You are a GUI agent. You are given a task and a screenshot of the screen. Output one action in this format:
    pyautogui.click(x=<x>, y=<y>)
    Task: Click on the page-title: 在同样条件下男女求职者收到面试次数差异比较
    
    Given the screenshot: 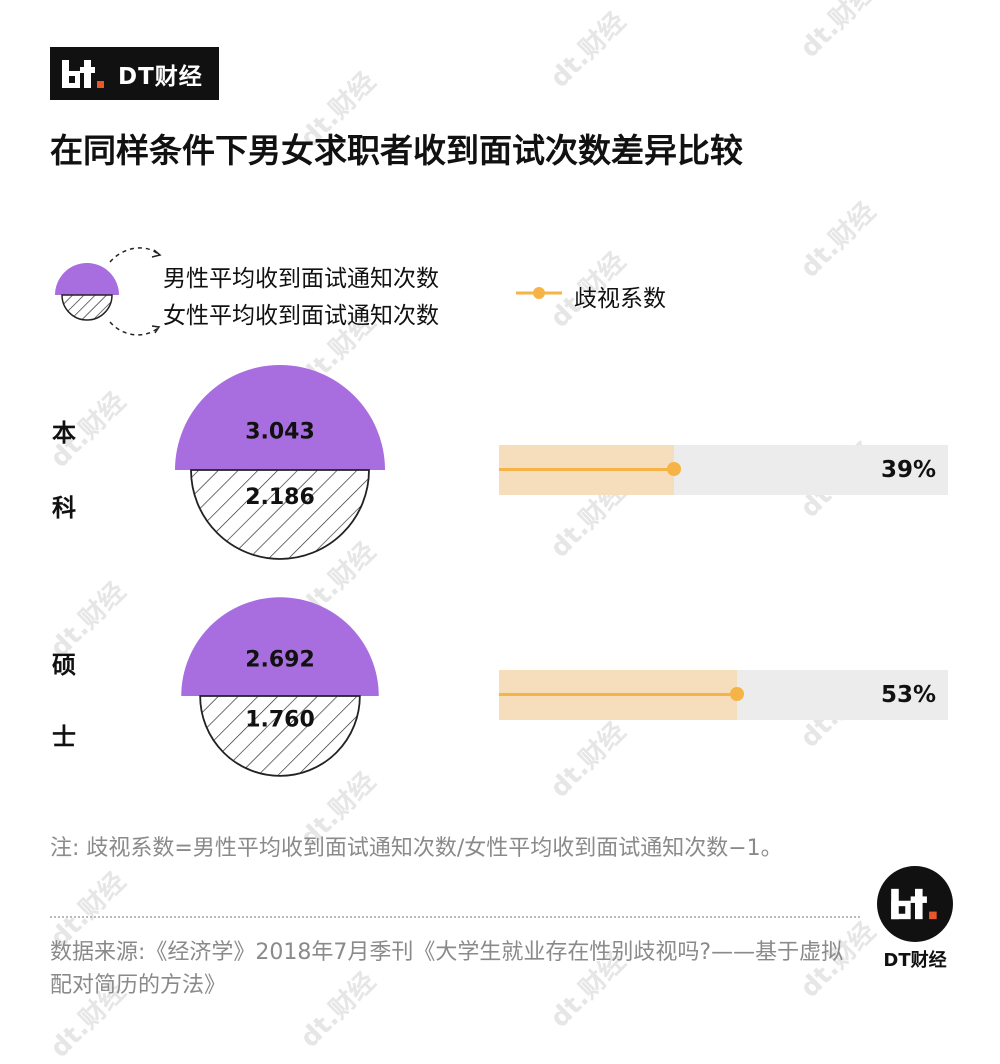 What is the action you would take?
    pyautogui.click(x=396, y=150)
    